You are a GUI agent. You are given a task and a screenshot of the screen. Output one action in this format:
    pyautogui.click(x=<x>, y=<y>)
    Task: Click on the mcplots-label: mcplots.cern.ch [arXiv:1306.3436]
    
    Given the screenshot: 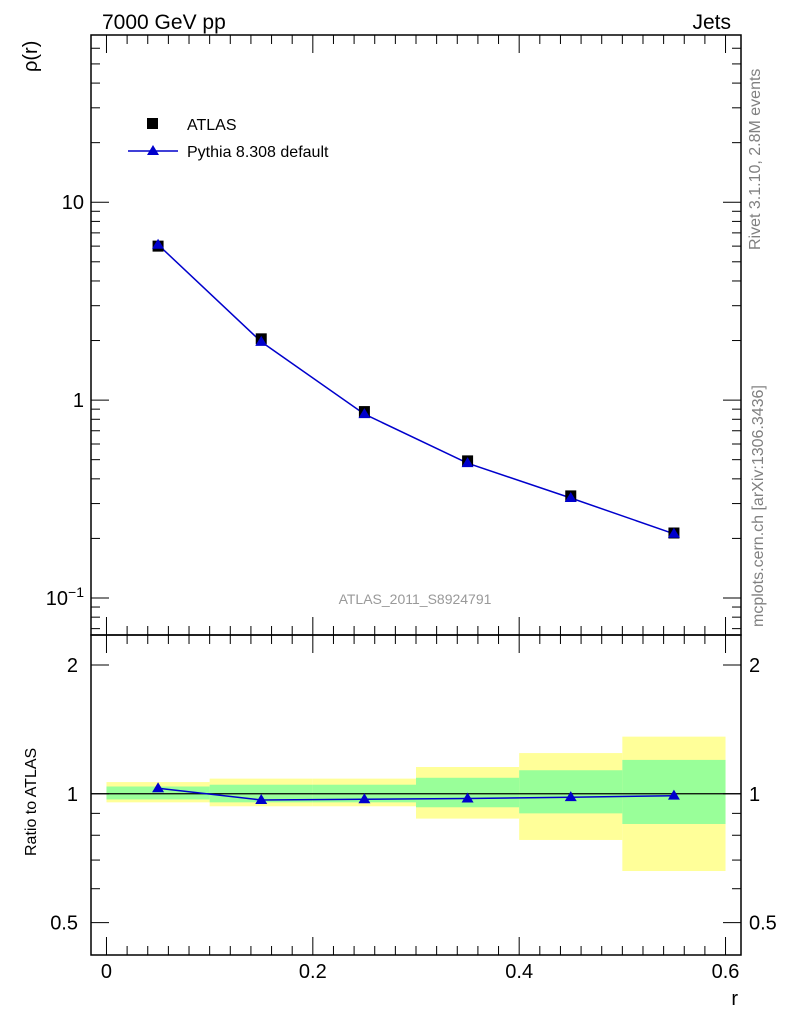 What is the action you would take?
    pyautogui.click(x=758, y=506)
    